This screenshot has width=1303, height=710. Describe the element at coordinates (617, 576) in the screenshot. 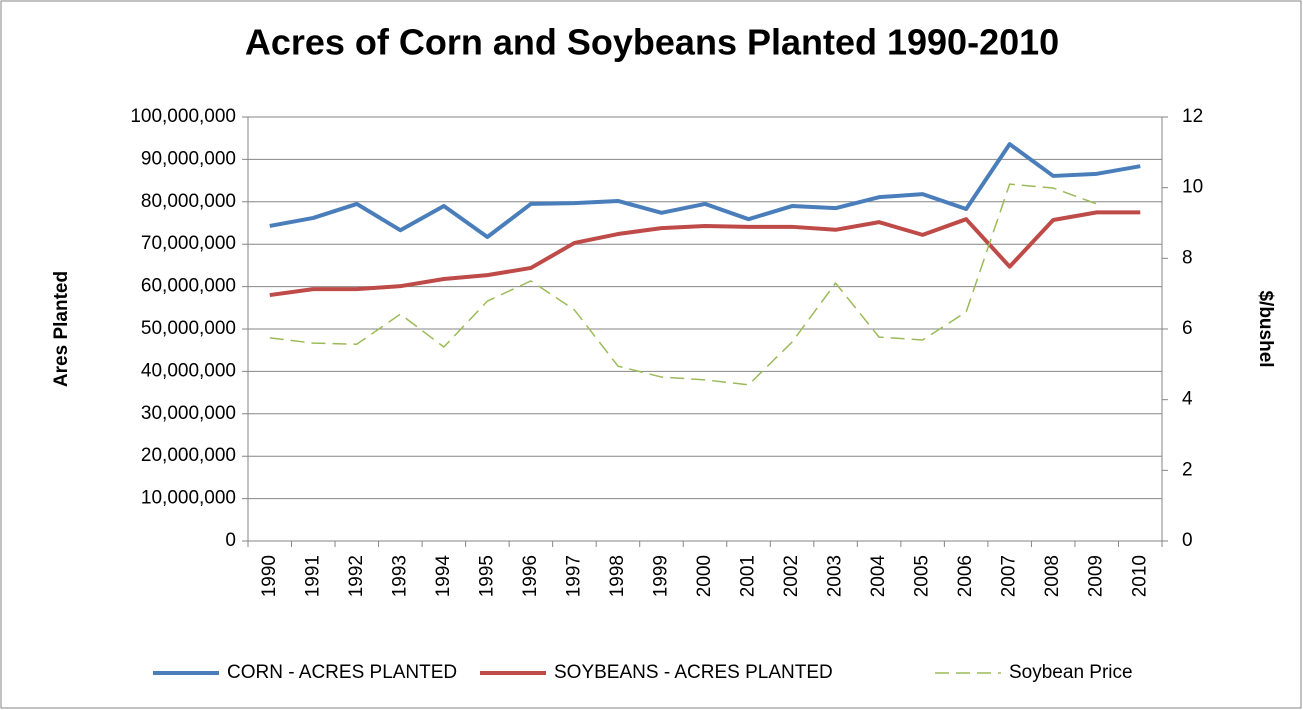

I see `x-tick-label: 1998` at that location.